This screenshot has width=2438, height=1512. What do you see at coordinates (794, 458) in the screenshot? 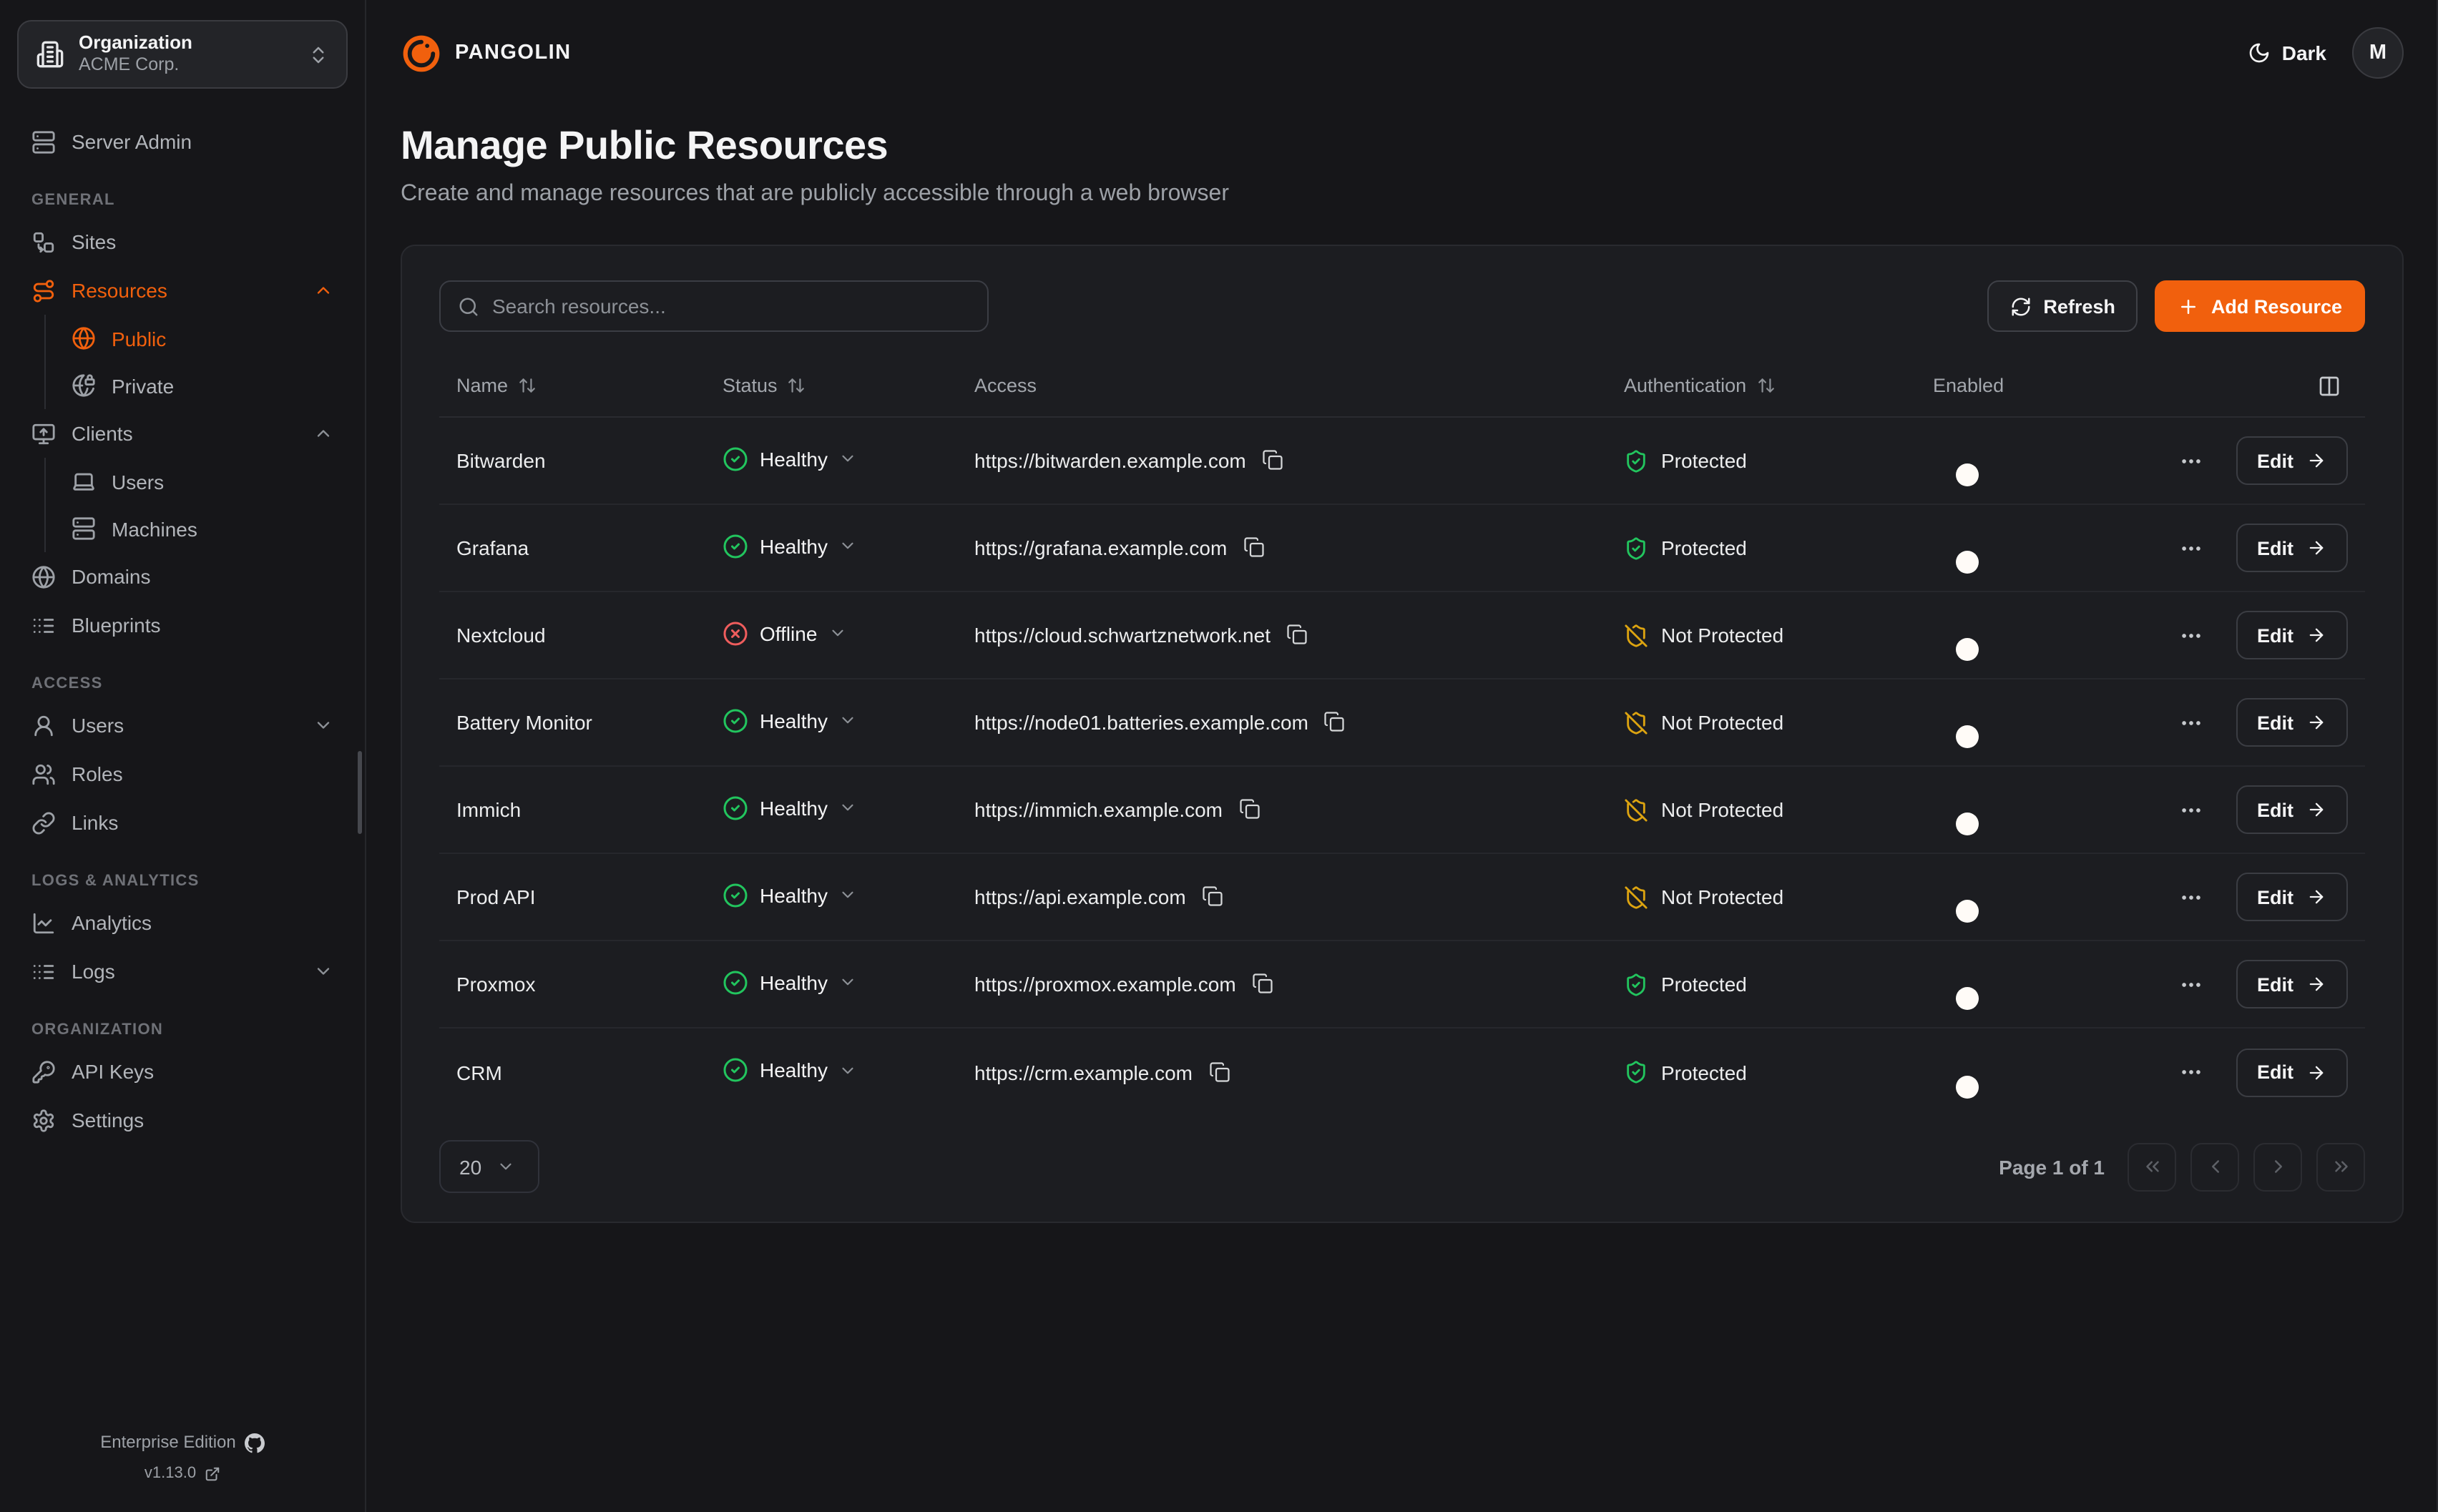
I see `status-label: Healthy` at bounding box center [794, 458].